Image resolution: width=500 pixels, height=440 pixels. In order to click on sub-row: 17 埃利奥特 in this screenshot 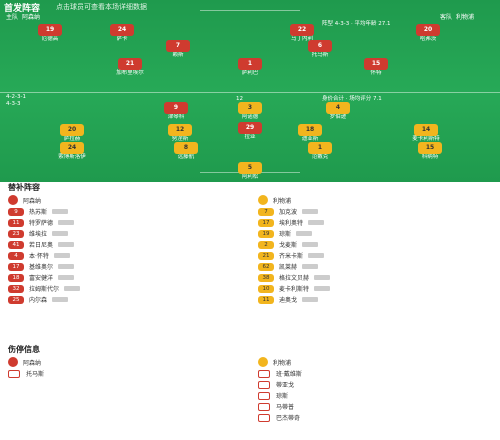, I will do `click(379, 222)`.